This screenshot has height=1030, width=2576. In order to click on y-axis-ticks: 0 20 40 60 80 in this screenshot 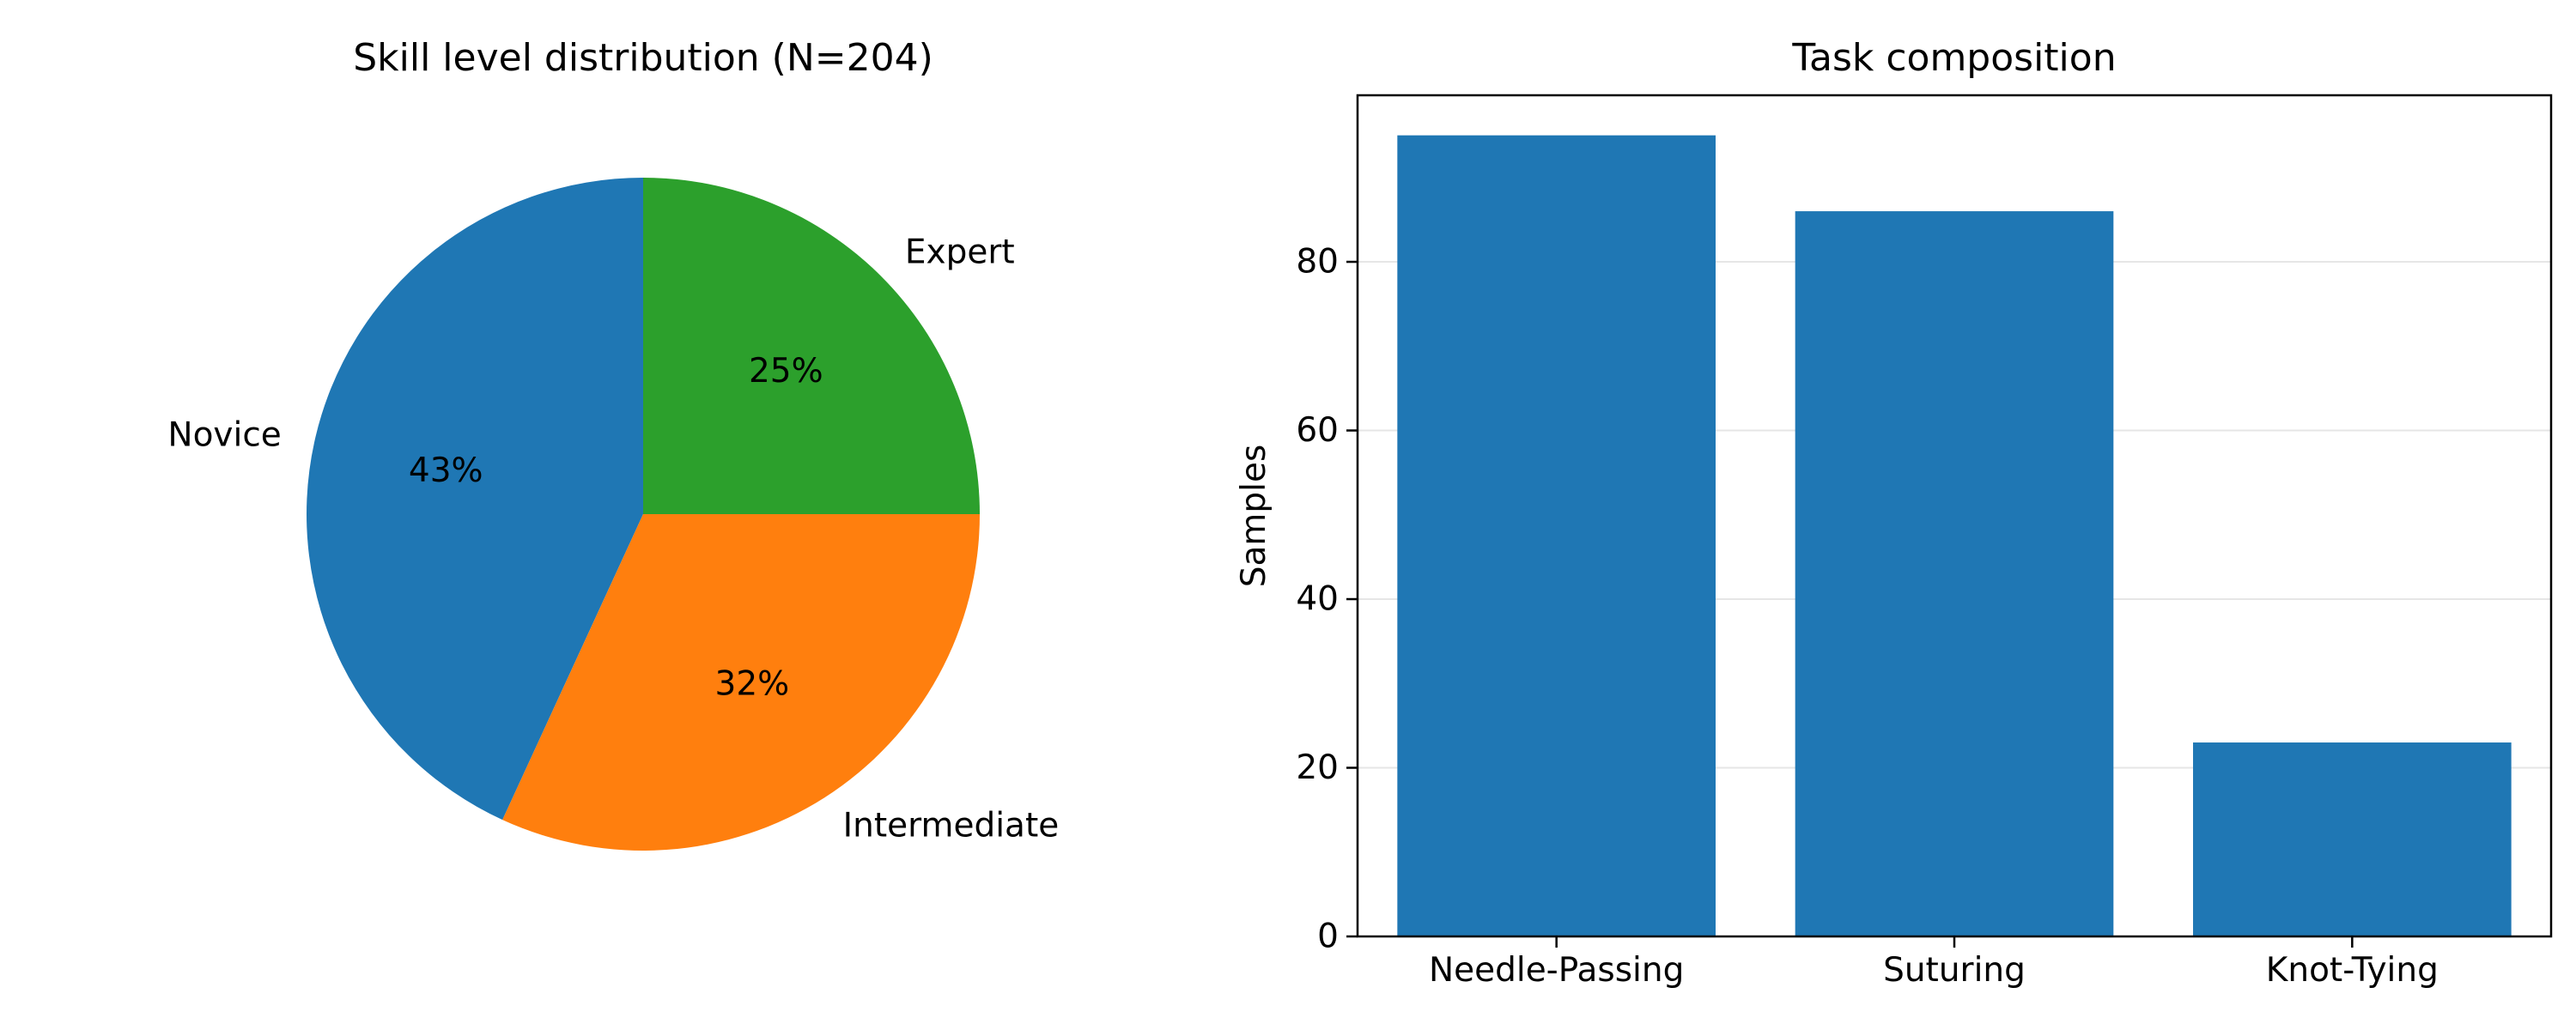, I will do `click(1327, 599)`.